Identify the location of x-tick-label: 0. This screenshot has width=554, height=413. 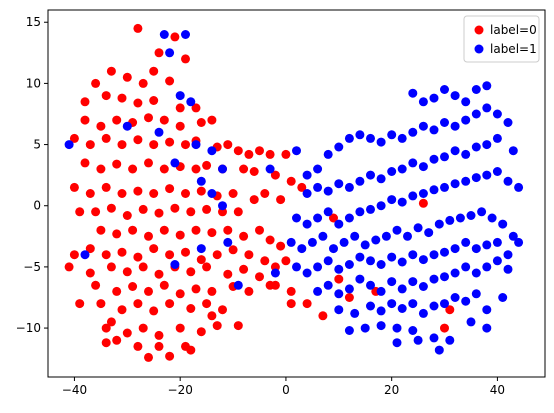
(286, 390).